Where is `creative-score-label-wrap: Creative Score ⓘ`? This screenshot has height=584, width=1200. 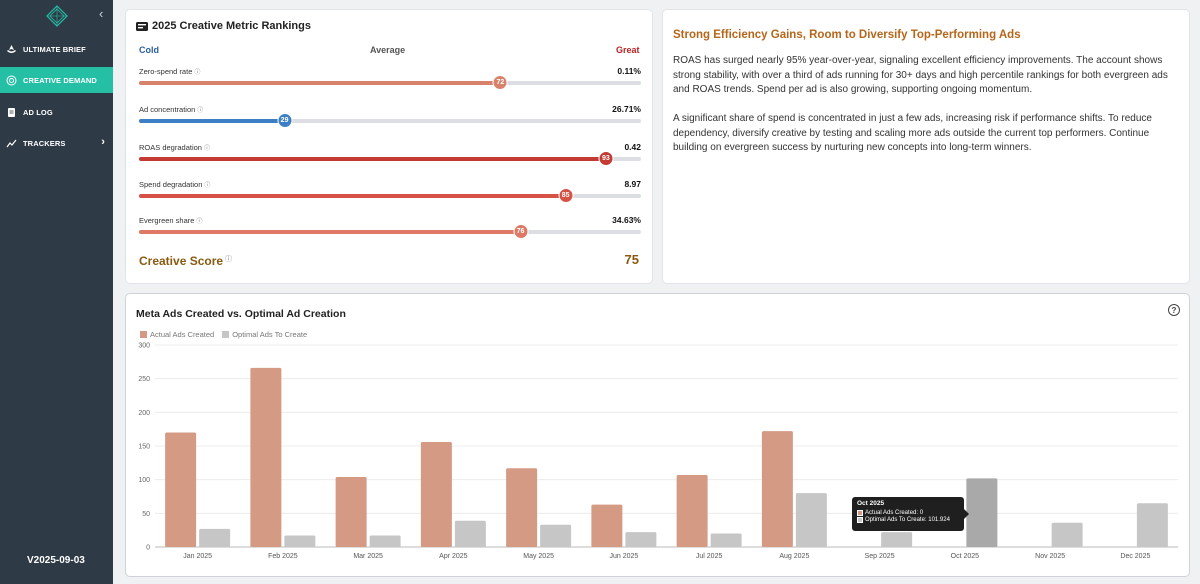 creative-score-label-wrap: Creative Score ⓘ is located at coordinates (185, 261).